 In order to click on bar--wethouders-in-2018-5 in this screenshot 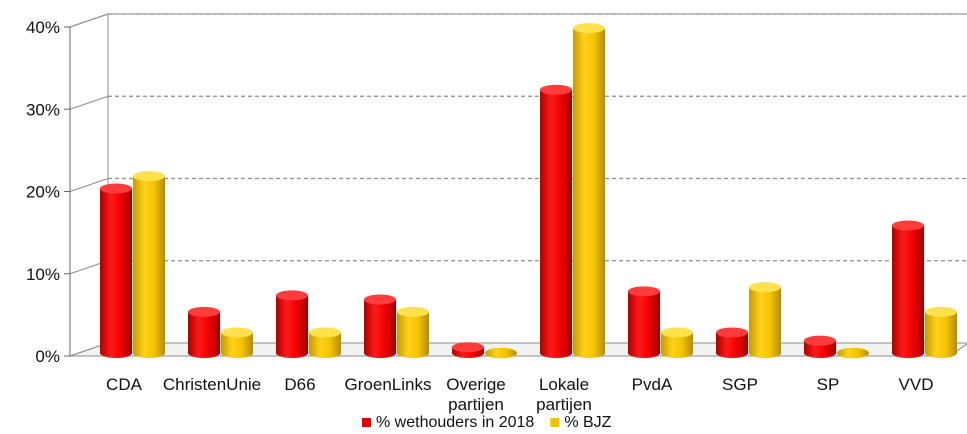, I will do `click(556, 221)`.